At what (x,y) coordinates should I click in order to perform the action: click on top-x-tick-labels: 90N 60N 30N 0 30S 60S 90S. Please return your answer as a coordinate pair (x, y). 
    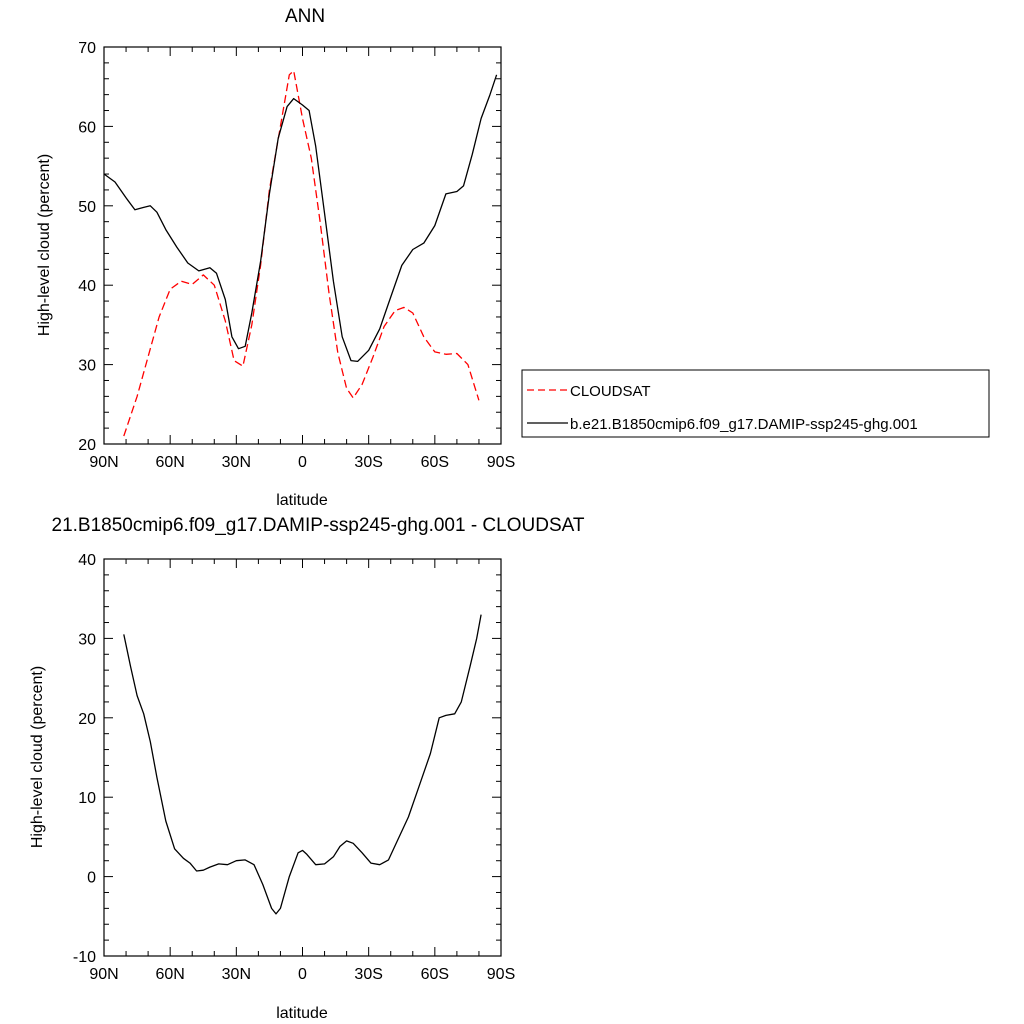
    Looking at the image, I should click on (302, 462).